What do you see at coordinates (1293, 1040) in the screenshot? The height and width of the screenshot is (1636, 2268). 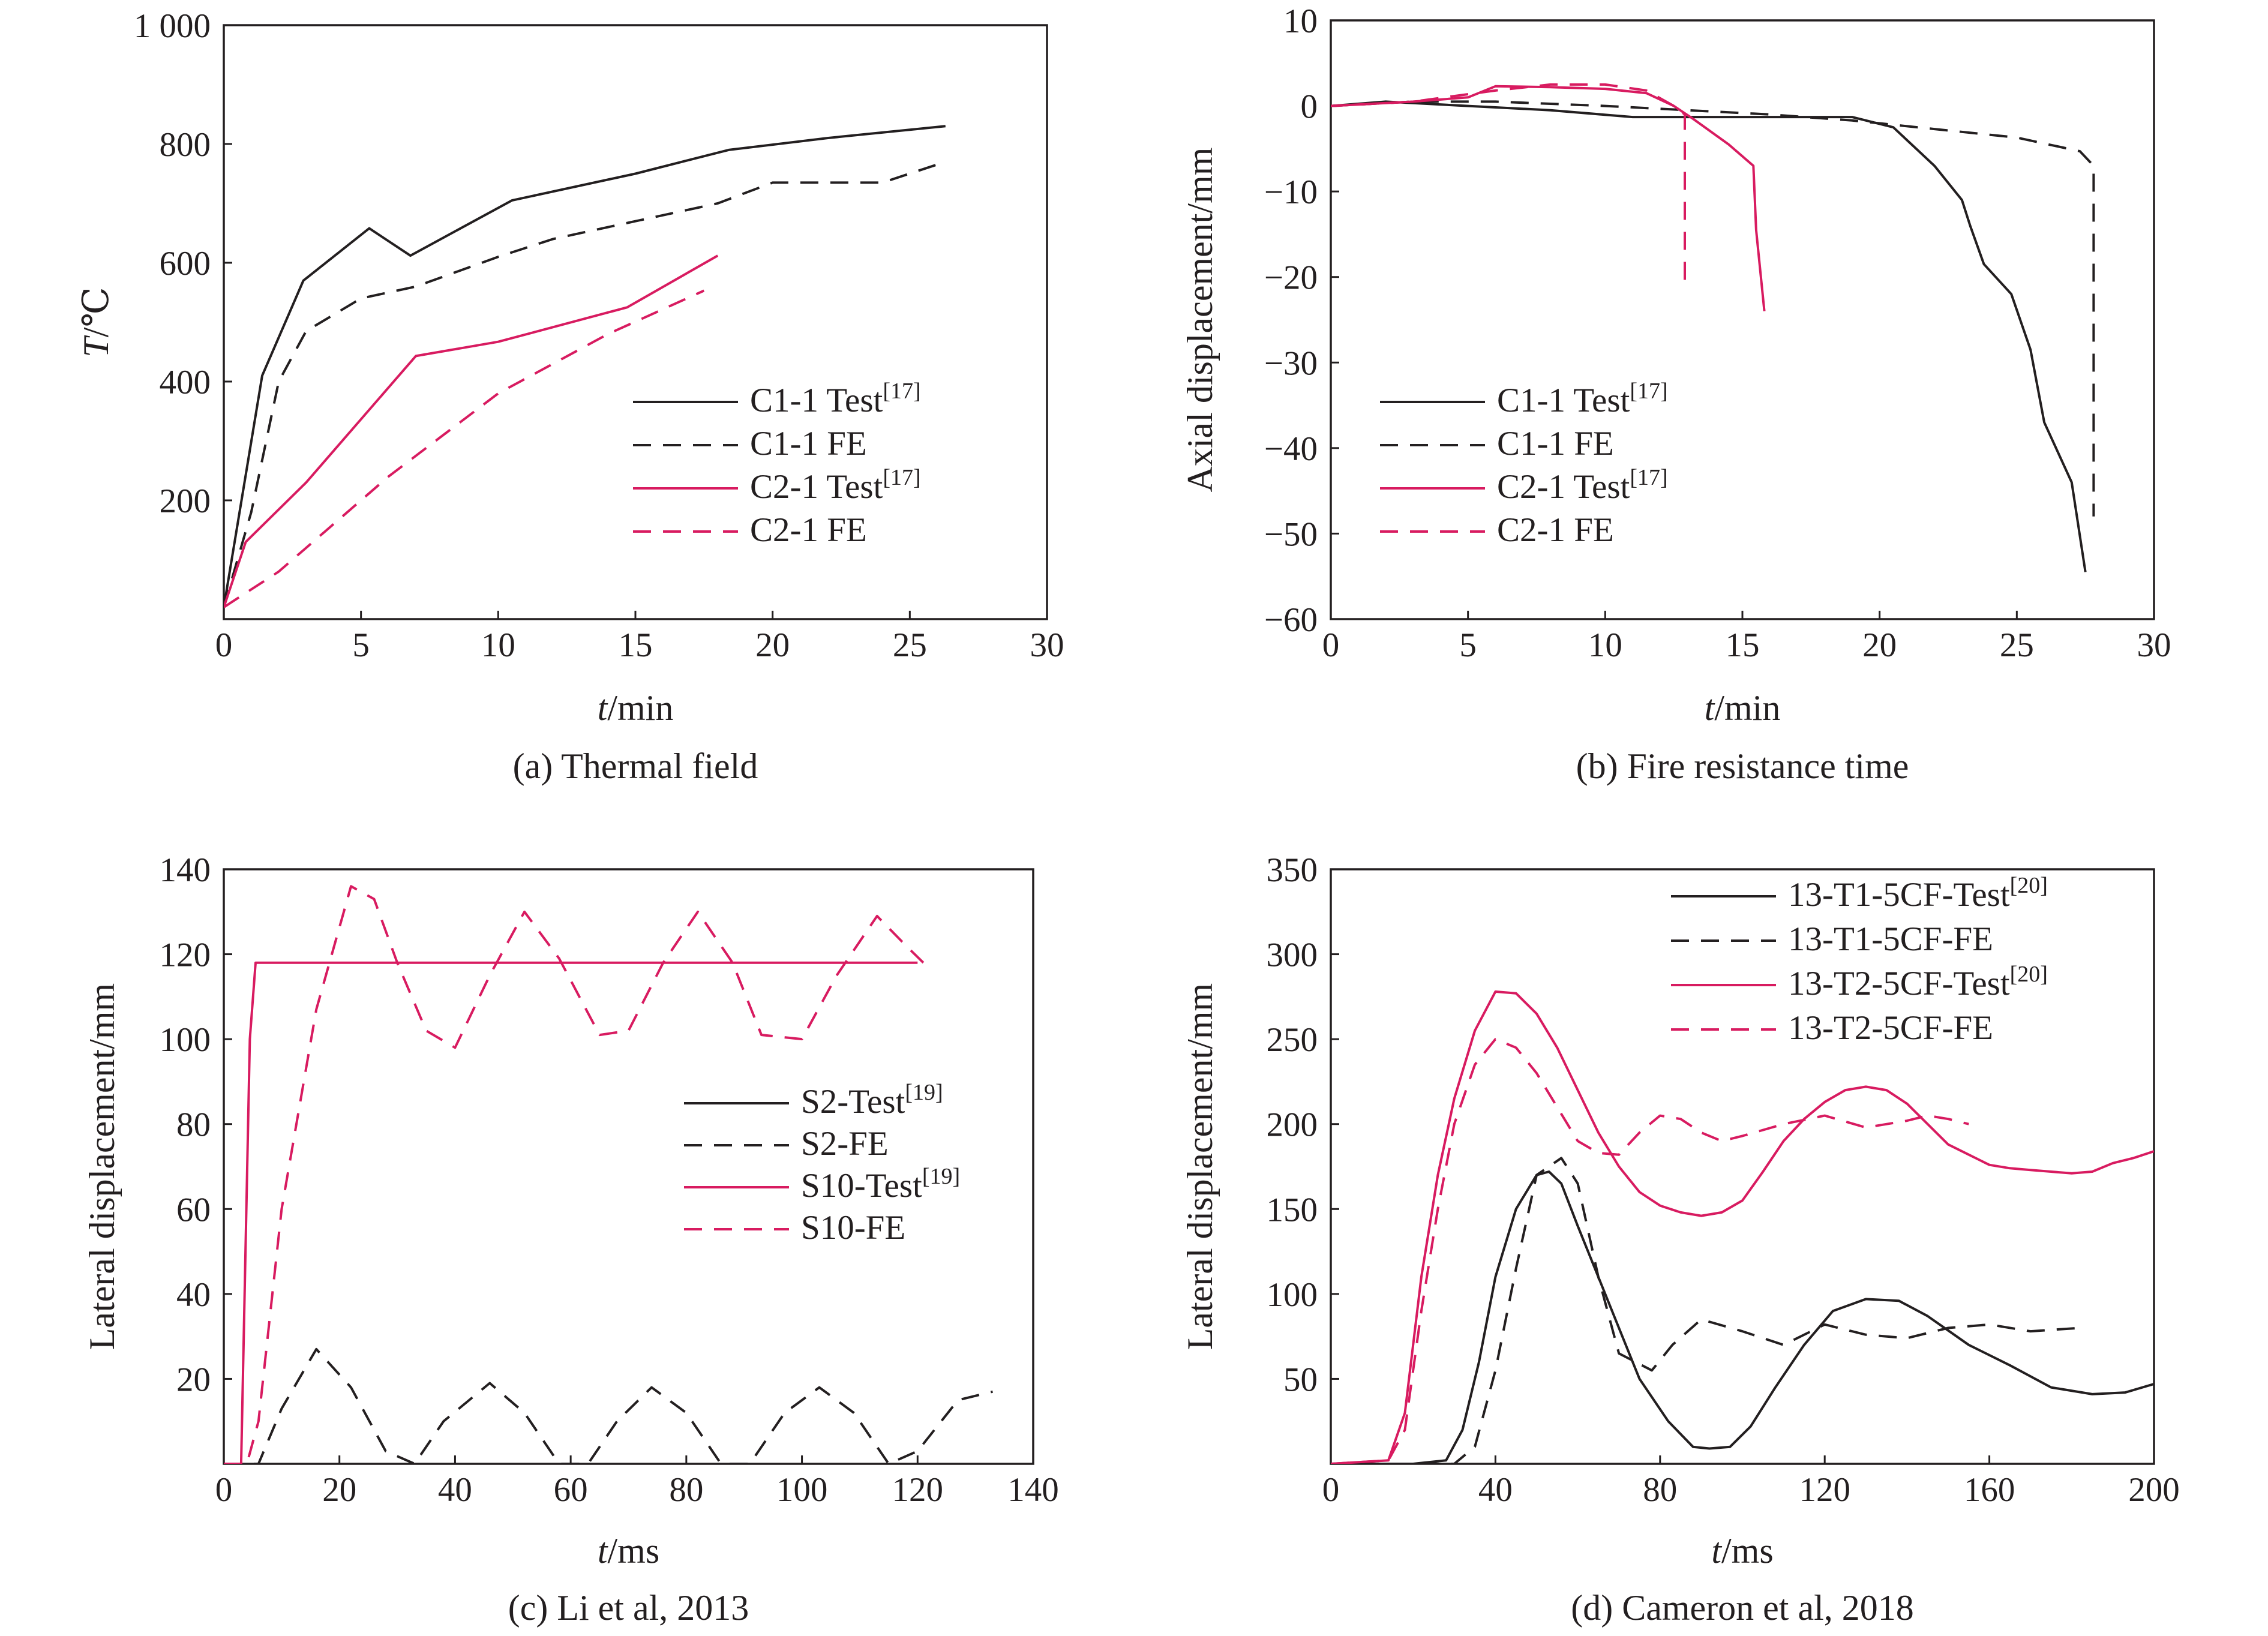 I see `y-tick-label: 250` at bounding box center [1293, 1040].